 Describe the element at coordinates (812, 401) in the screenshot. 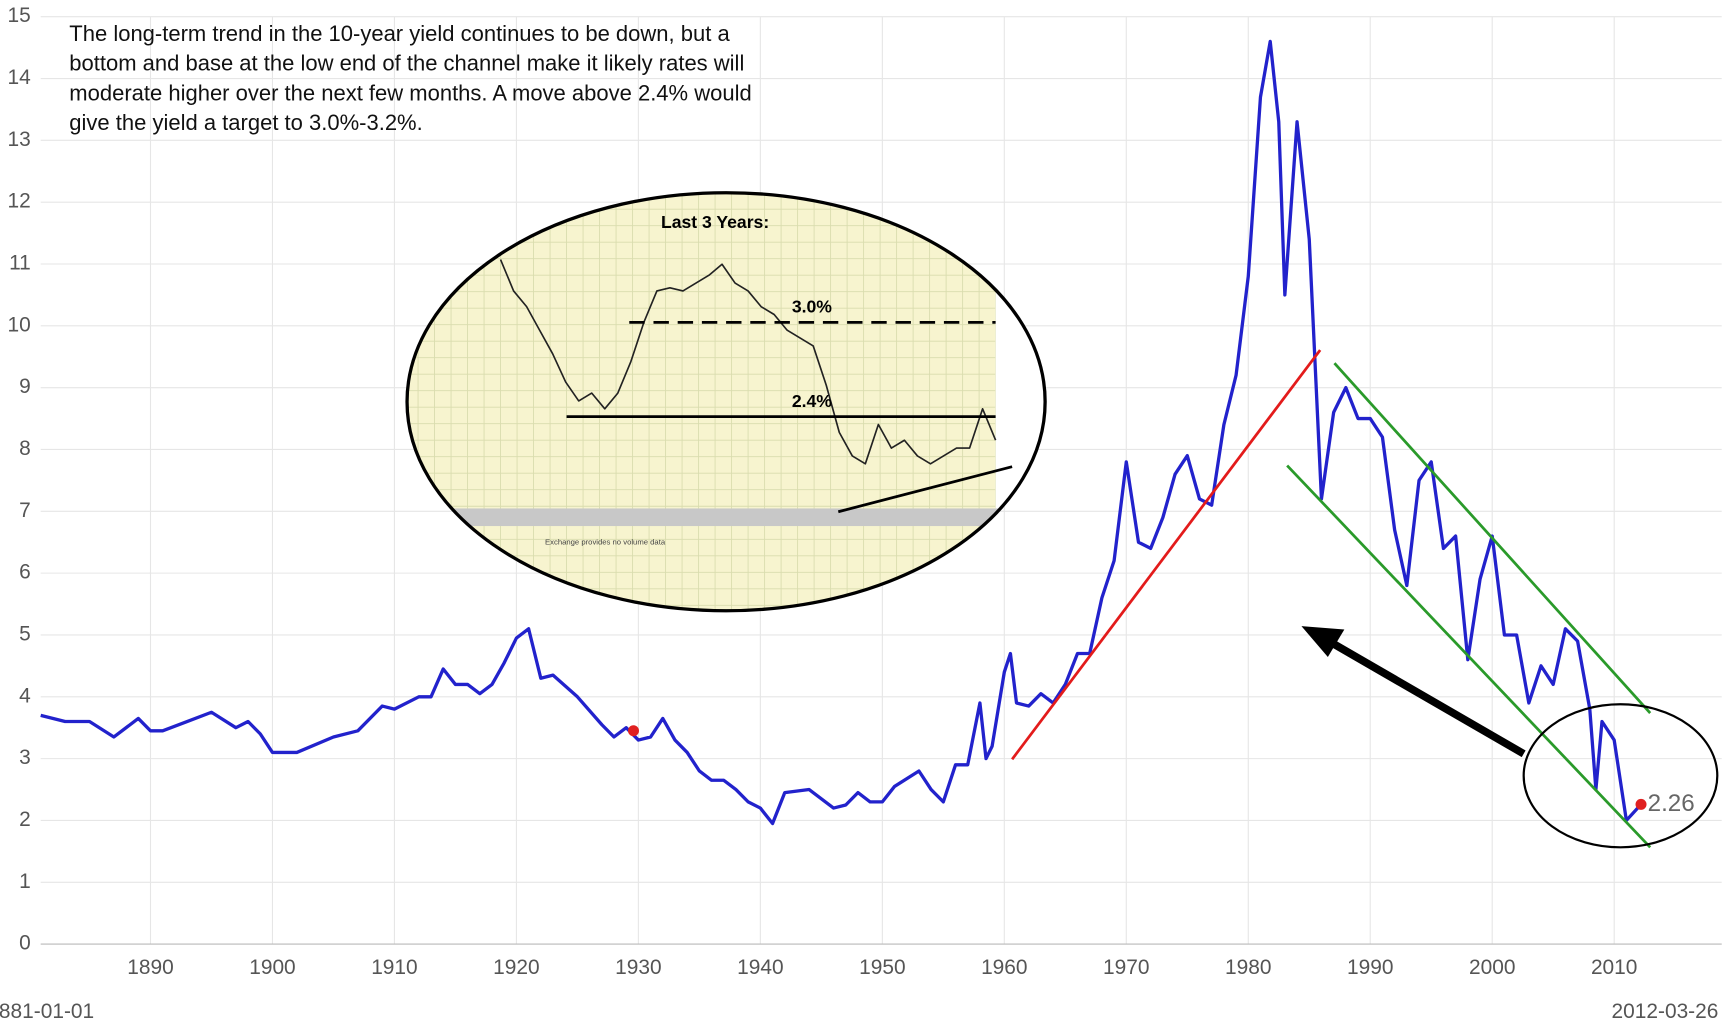

I see `level-label: 2.4%` at that location.